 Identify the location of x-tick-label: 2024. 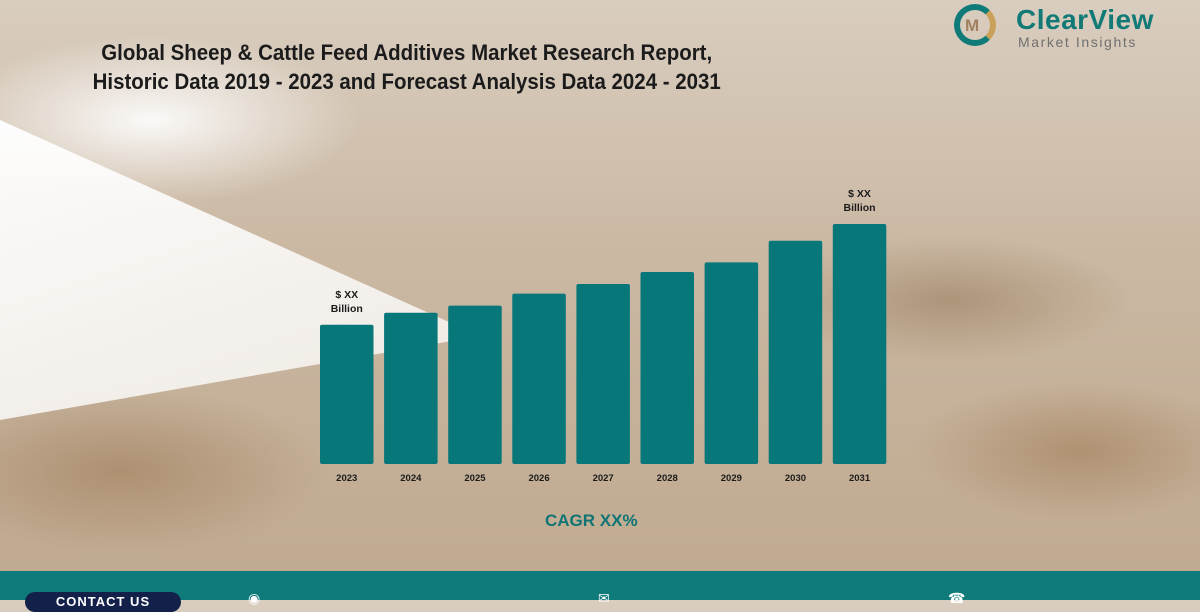
(411, 478).